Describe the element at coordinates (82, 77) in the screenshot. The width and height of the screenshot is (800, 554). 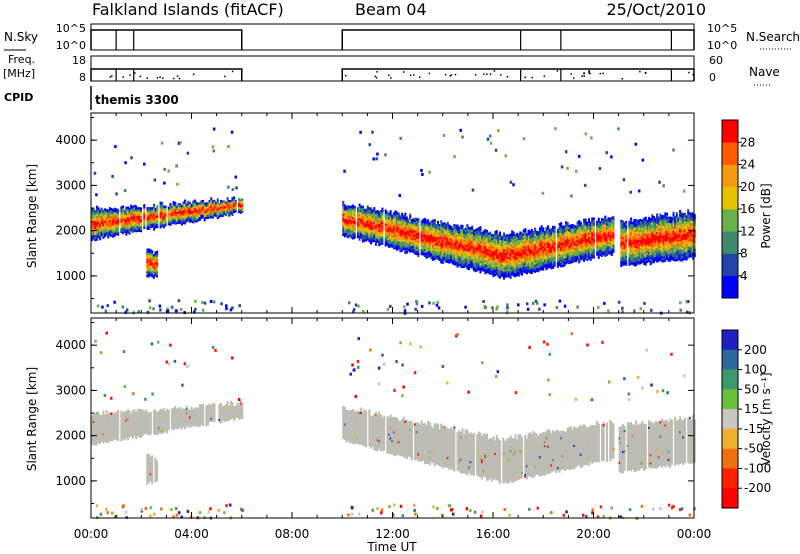
I see `freq-tick-bottom: 8` at that location.